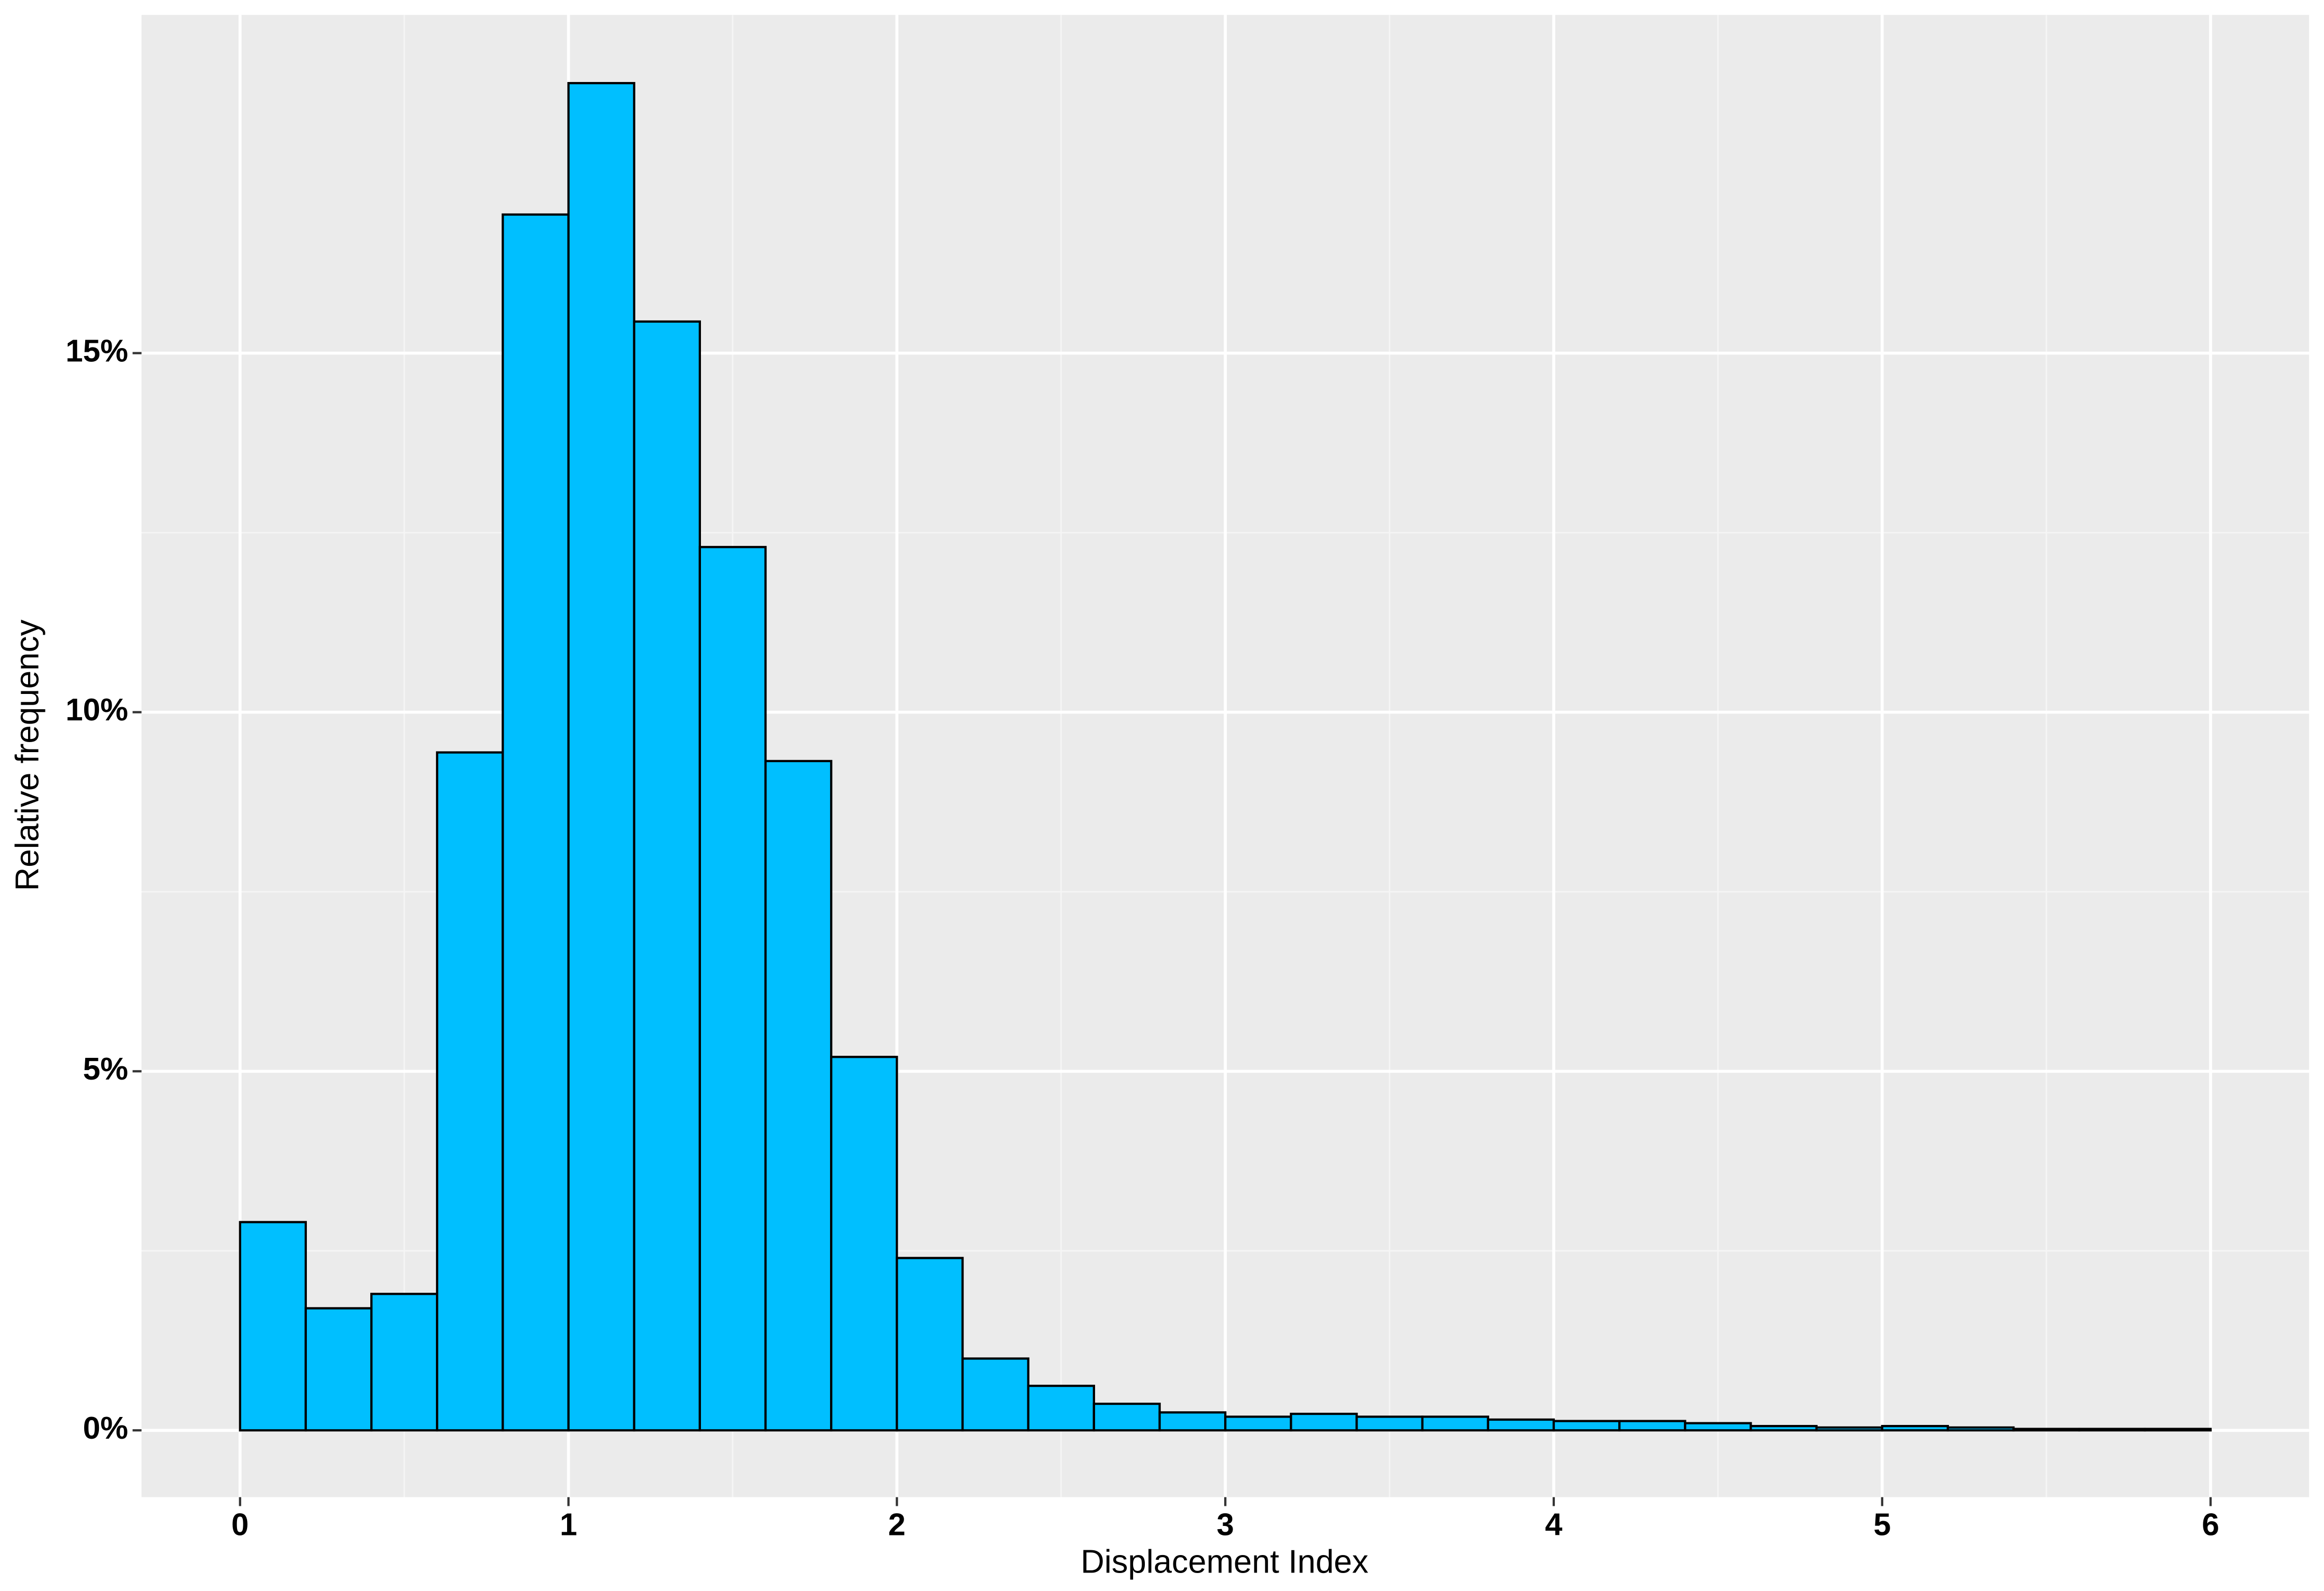  I want to click on x-tick-label: 5, so click(1882, 1525).